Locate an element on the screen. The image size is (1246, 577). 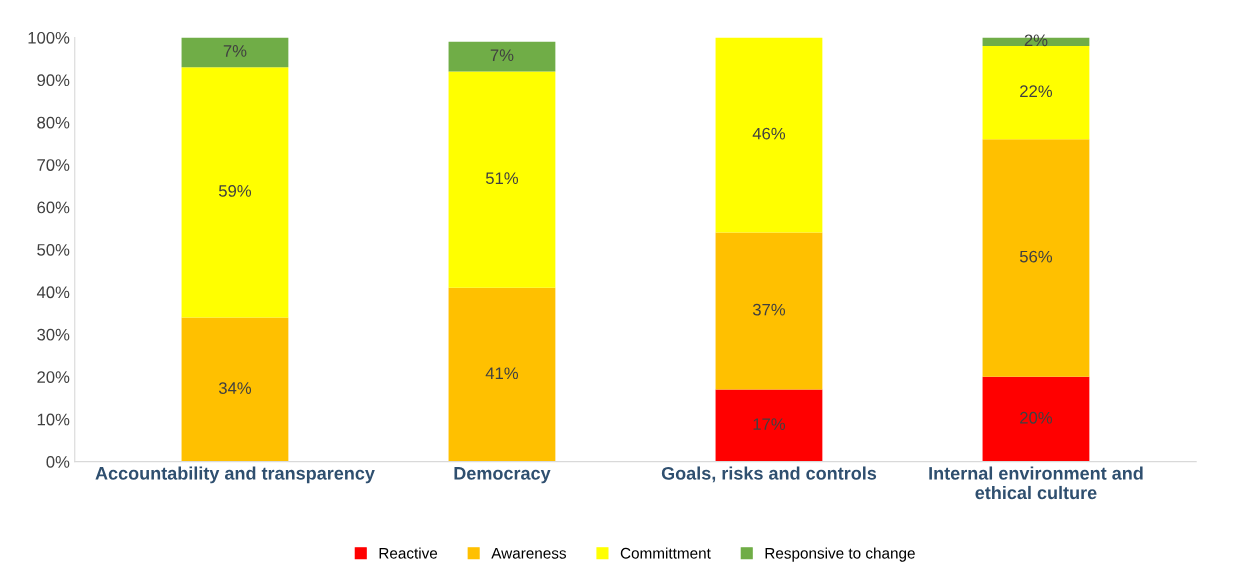
data-label: 37% is located at coordinates (769, 309).